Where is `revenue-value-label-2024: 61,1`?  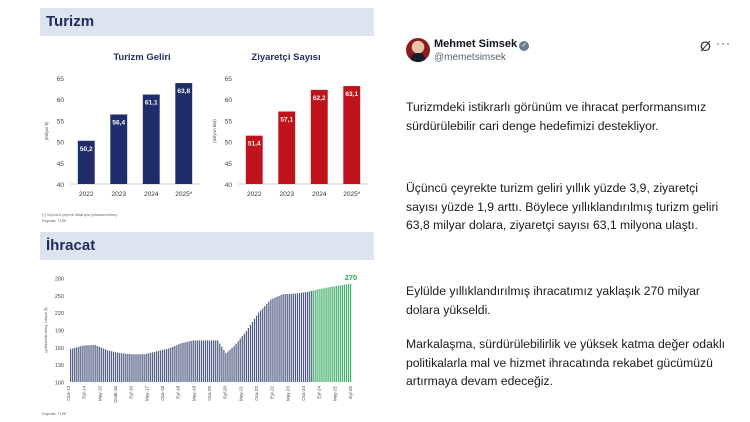 revenue-value-label-2024: 61,1 is located at coordinates (151, 103).